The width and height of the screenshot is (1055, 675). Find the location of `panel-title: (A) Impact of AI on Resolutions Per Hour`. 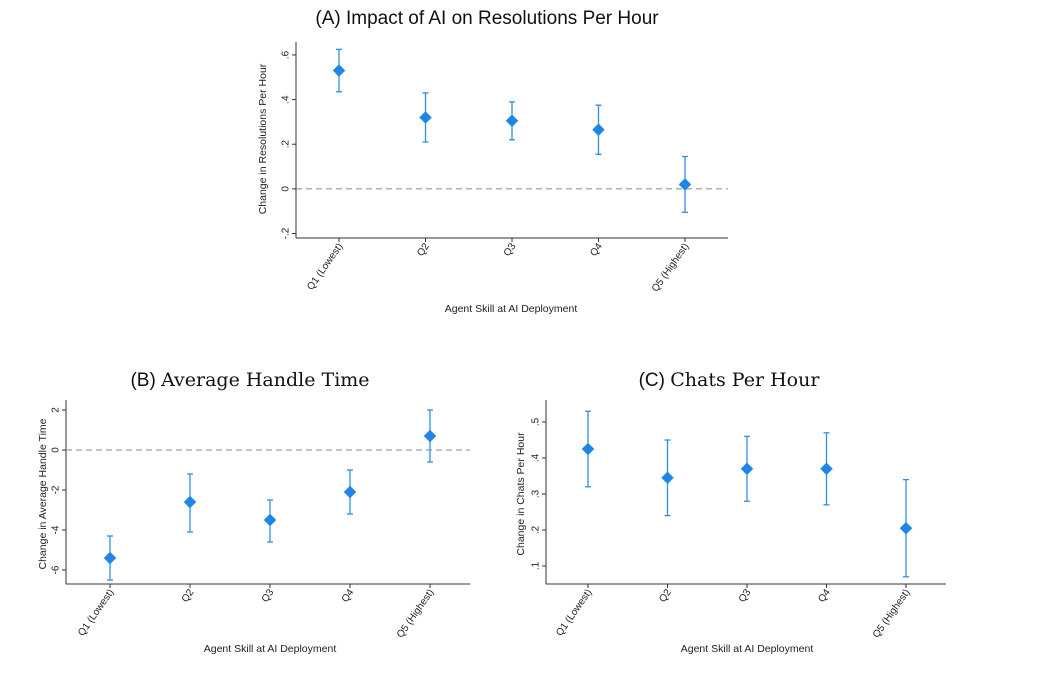

panel-title: (A) Impact of AI on Resolutions Per Hour is located at coordinates (487, 18).